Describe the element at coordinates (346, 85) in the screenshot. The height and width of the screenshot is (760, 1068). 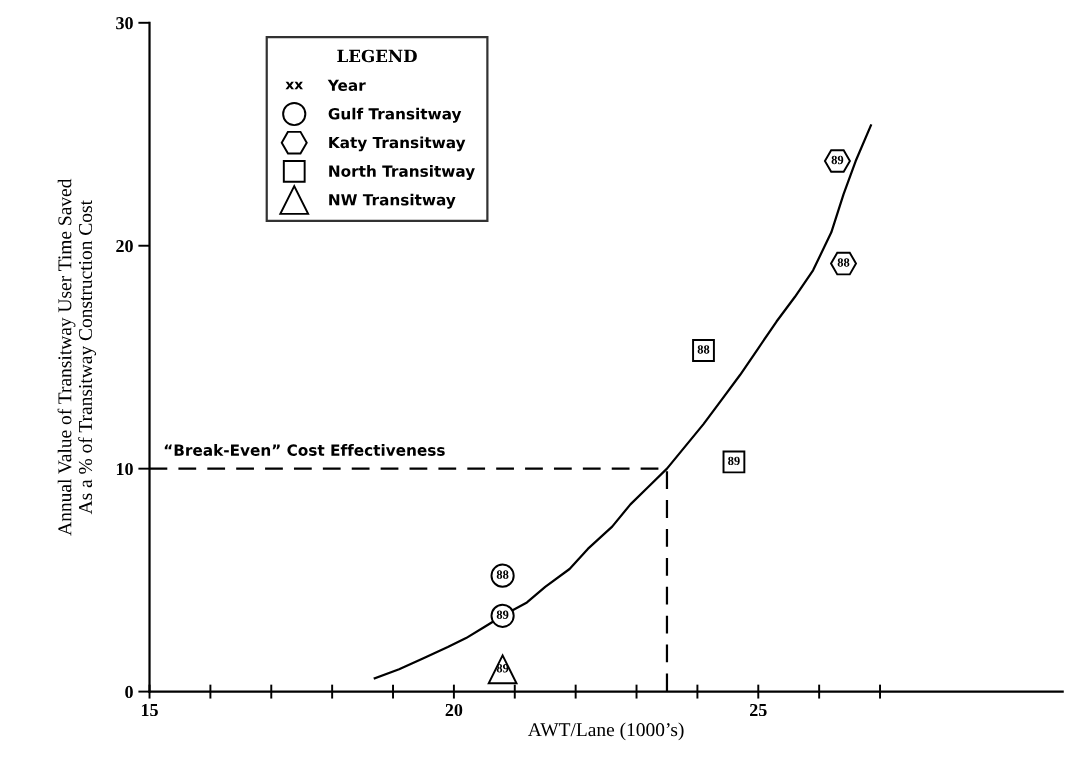
I see `annotation: Year` at that location.